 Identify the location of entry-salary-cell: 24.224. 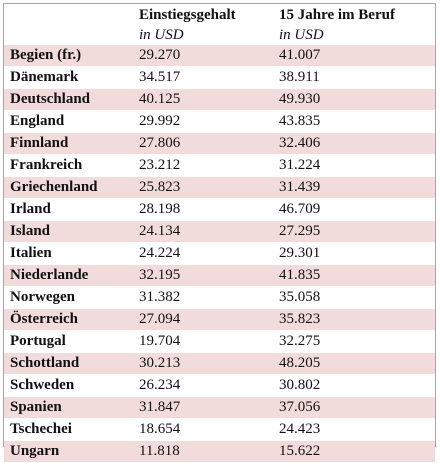
(203, 253).